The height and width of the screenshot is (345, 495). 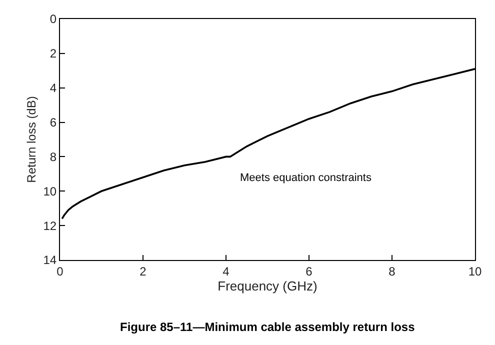 What do you see at coordinates (50, 225) in the screenshot?
I see `y-tick-label: 12` at bounding box center [50, 225].